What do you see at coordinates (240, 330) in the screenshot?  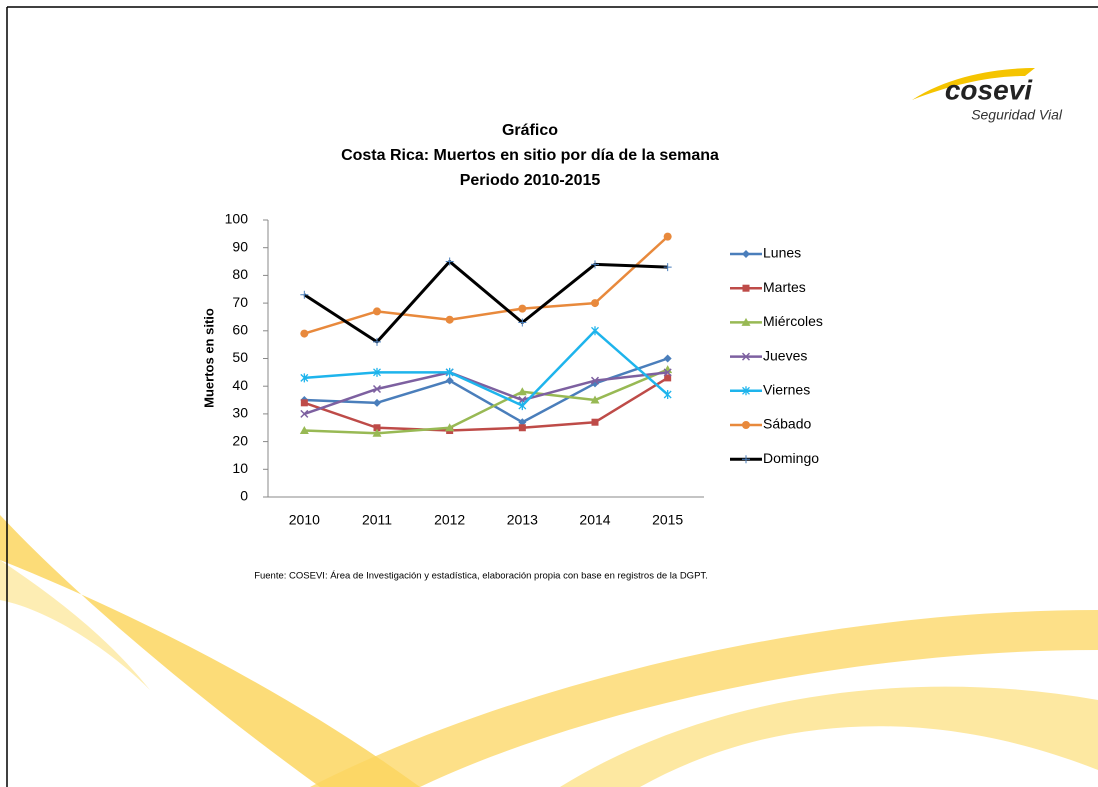 I see `y-tick-label: 60` at bounding box center [240, 330].